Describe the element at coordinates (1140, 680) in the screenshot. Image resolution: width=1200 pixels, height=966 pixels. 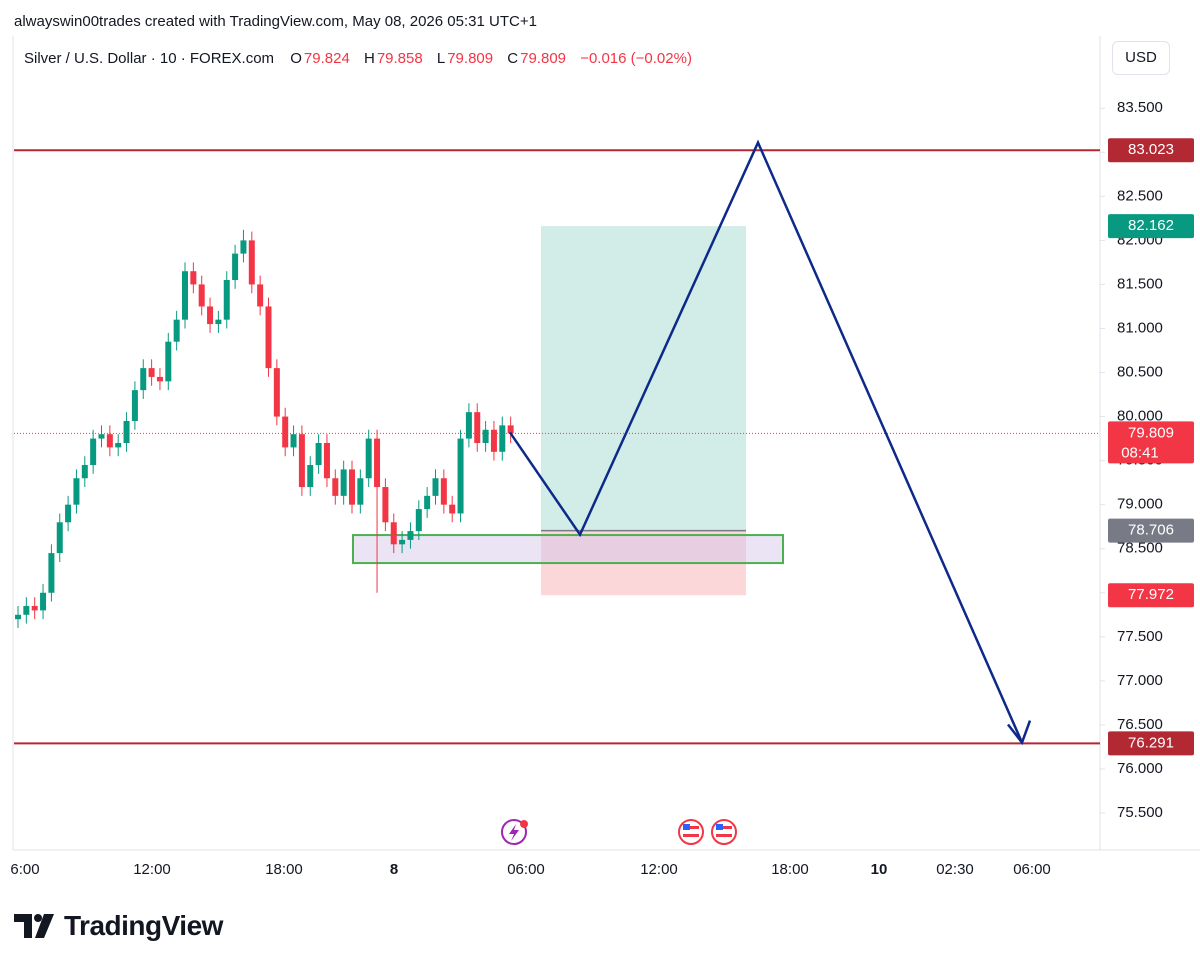
I see `y-tick-label: 77.000` at that location.